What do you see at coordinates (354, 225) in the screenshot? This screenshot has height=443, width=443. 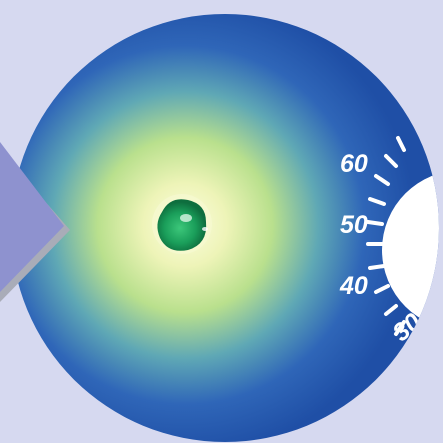 I see `scale-label-50: 50` at bounding box center [354, 225].